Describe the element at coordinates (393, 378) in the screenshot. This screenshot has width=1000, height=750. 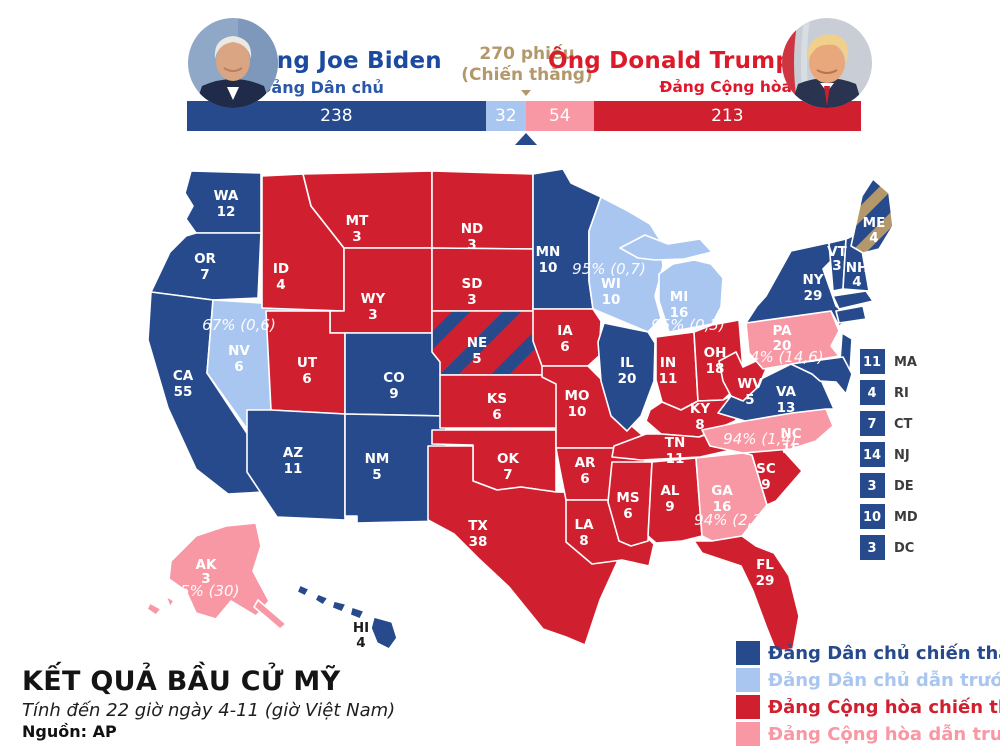
I see `state-label: CO` at that location.